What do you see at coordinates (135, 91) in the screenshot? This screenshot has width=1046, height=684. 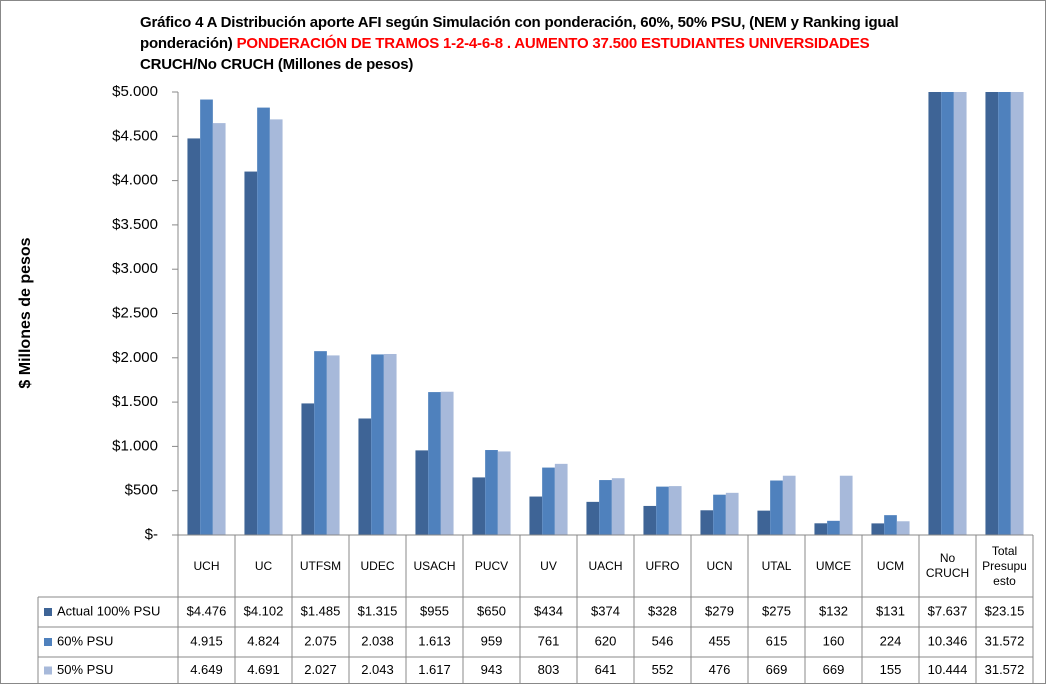 I see `y-tick-label: $5.000` at bounding box center [135, 91].